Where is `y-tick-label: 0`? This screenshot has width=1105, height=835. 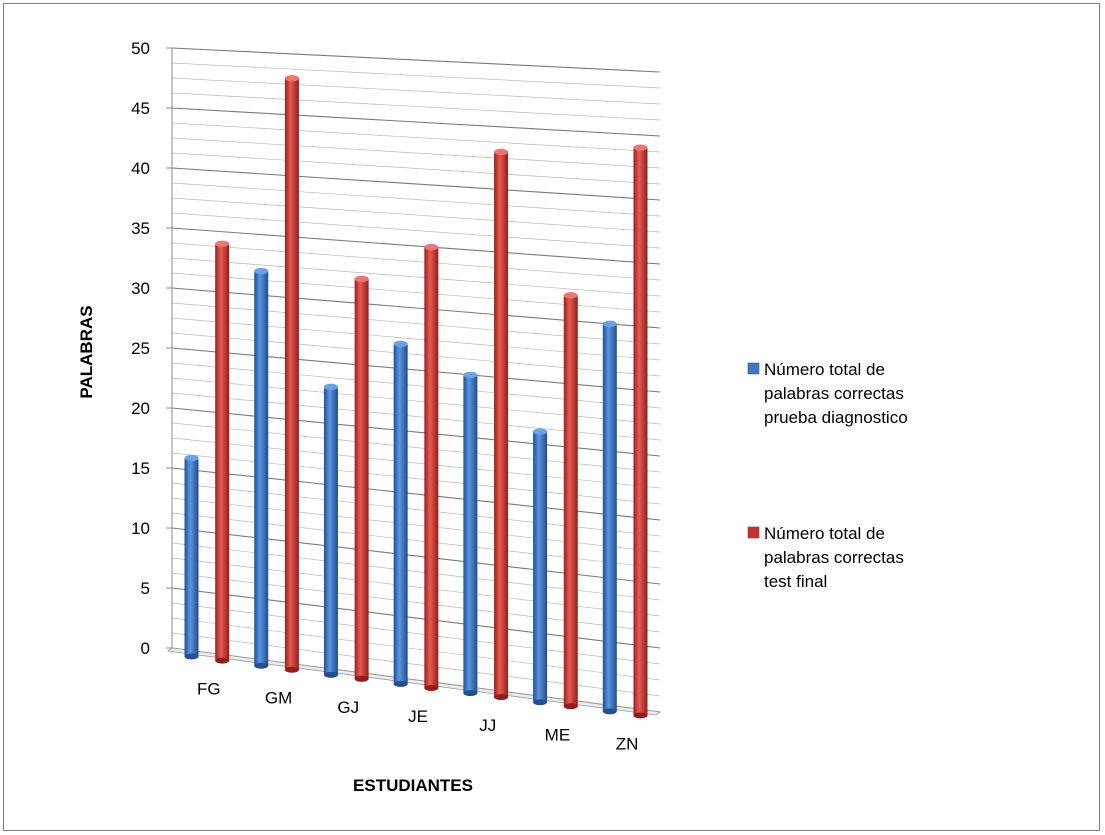
y-tick-label: 0 is located at coordinates (145, 648).